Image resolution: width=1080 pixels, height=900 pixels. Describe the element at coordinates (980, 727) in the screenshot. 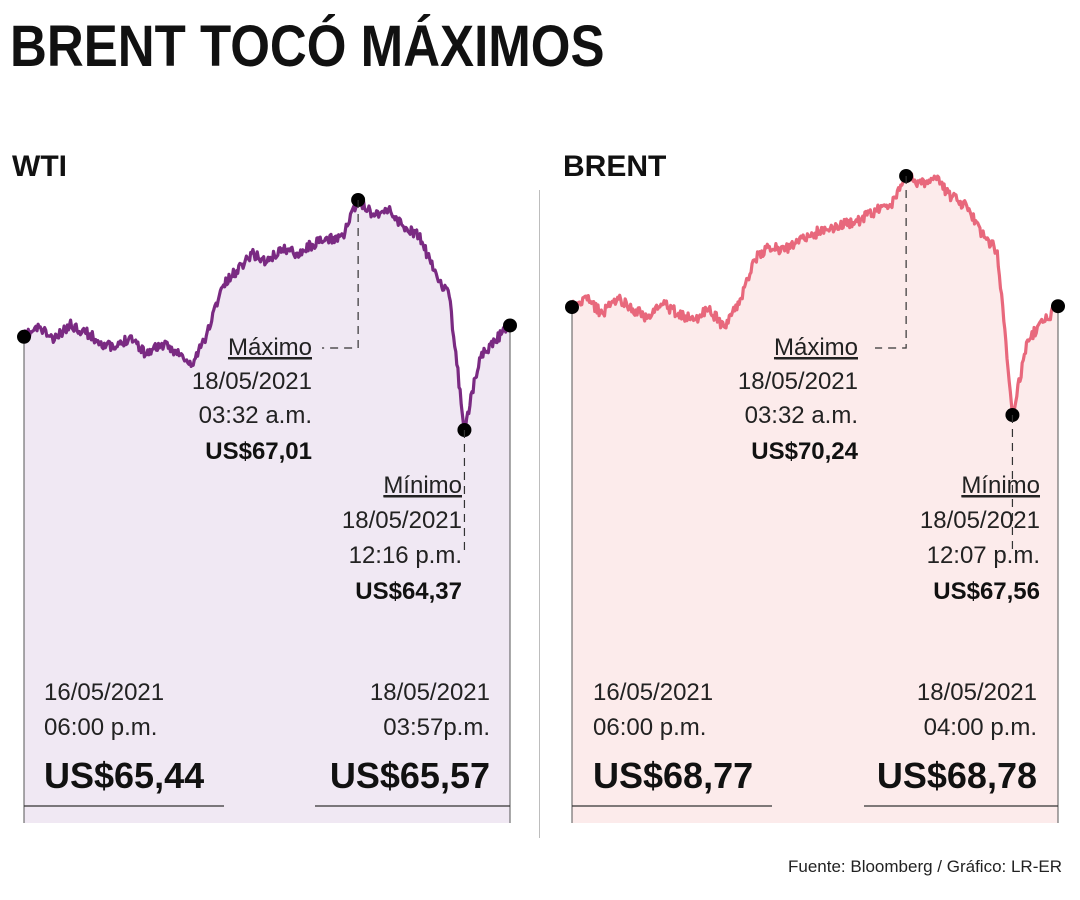

I see `end-time: 04:00 p.m.` at that location.